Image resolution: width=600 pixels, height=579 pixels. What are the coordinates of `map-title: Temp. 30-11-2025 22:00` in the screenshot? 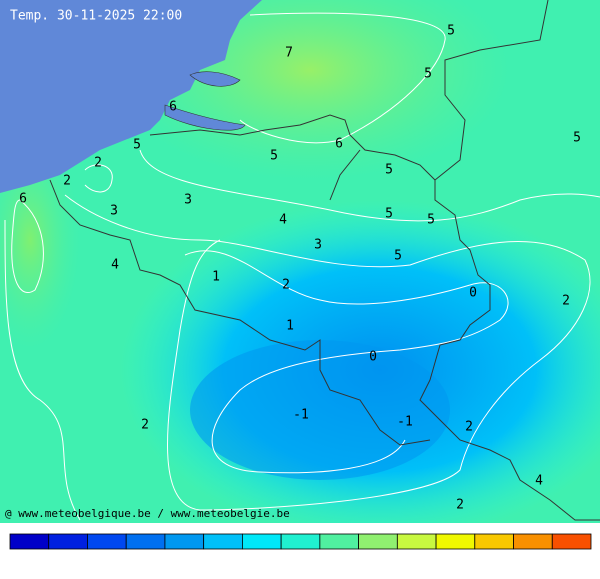 It's located at (96, 16).